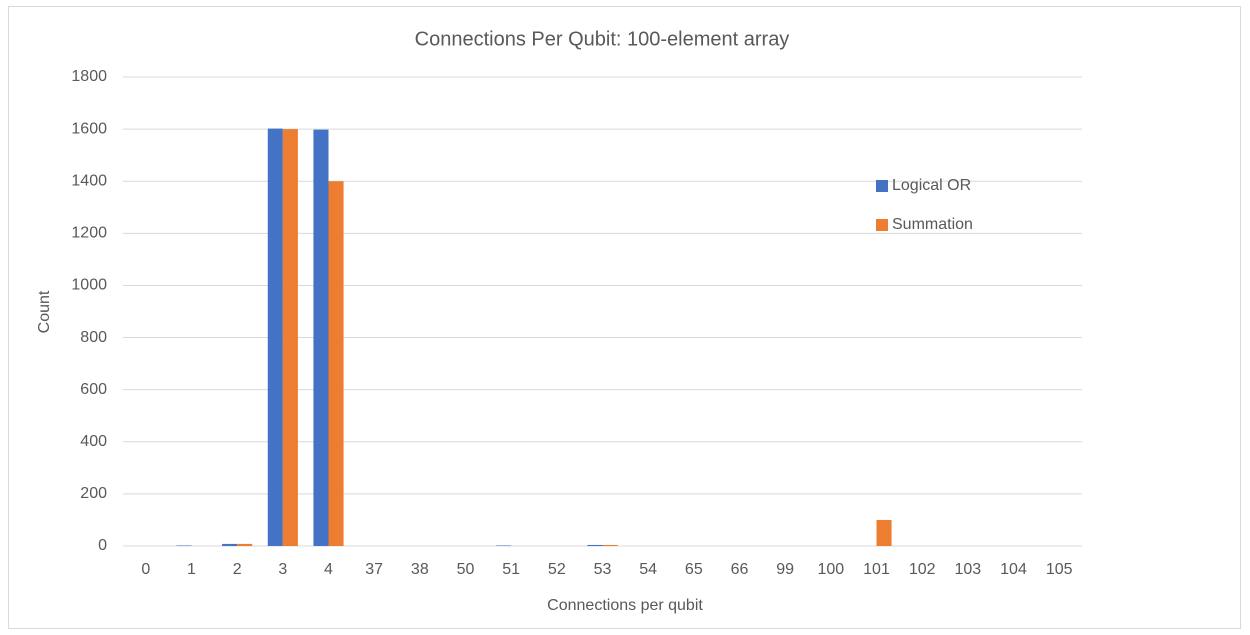  I want to click on x-tick-label: 2, so click(237, 569).